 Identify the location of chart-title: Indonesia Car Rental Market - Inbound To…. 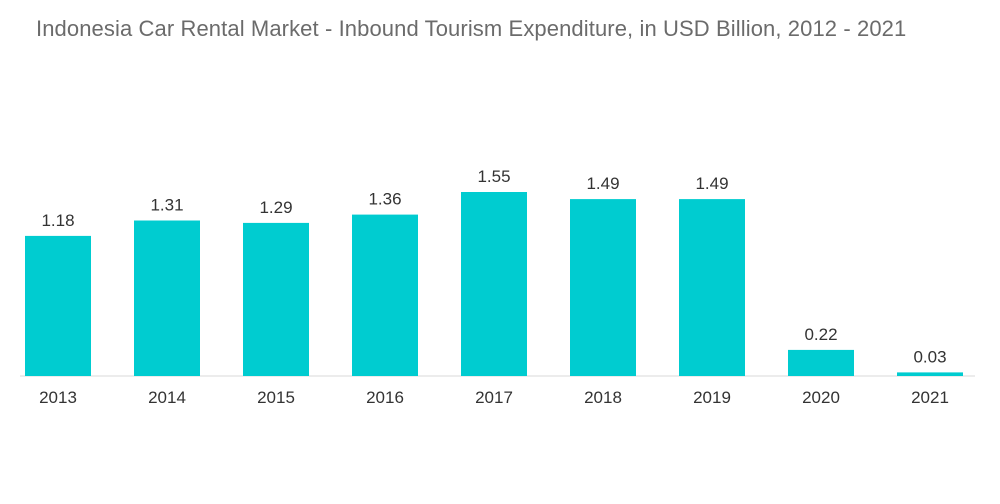
(471, 28).